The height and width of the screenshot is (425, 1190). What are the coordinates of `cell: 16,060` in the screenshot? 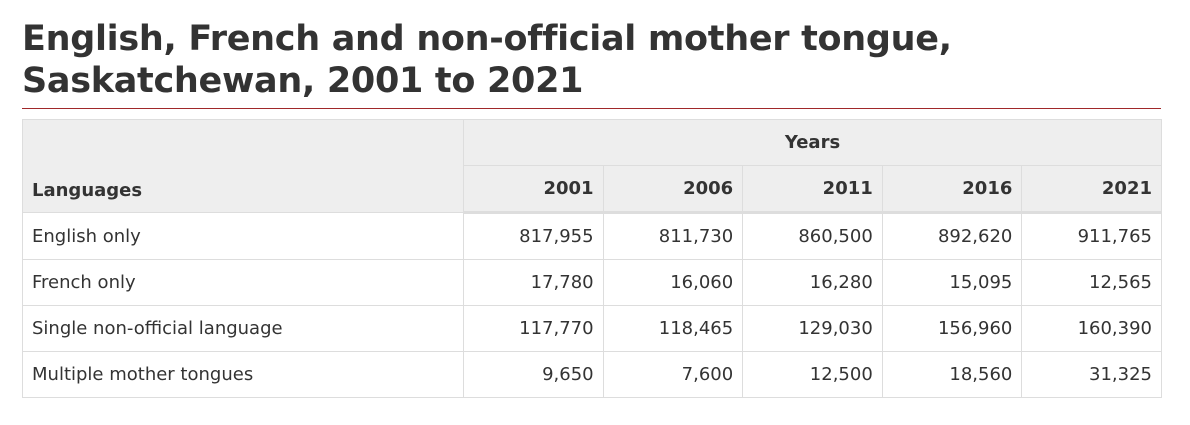 It's located at (673, 282).